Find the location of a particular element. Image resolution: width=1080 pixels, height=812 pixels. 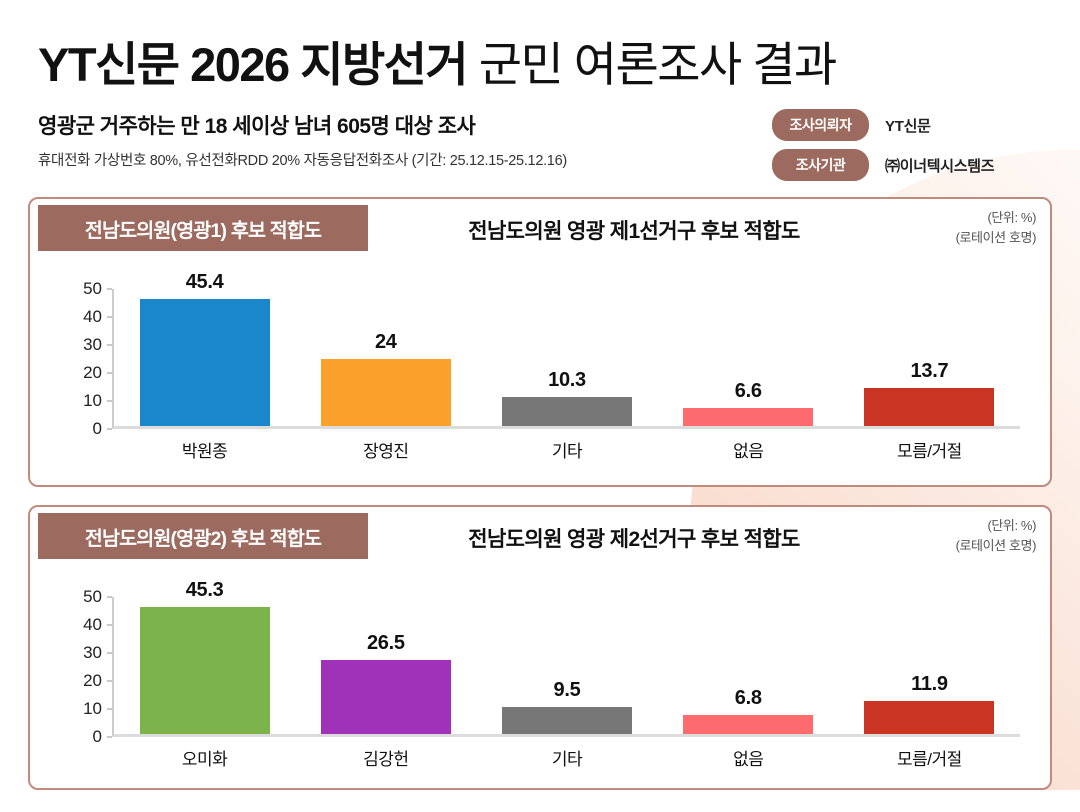

bar-value-label: 11.9 is located at coordinates (929, 683).